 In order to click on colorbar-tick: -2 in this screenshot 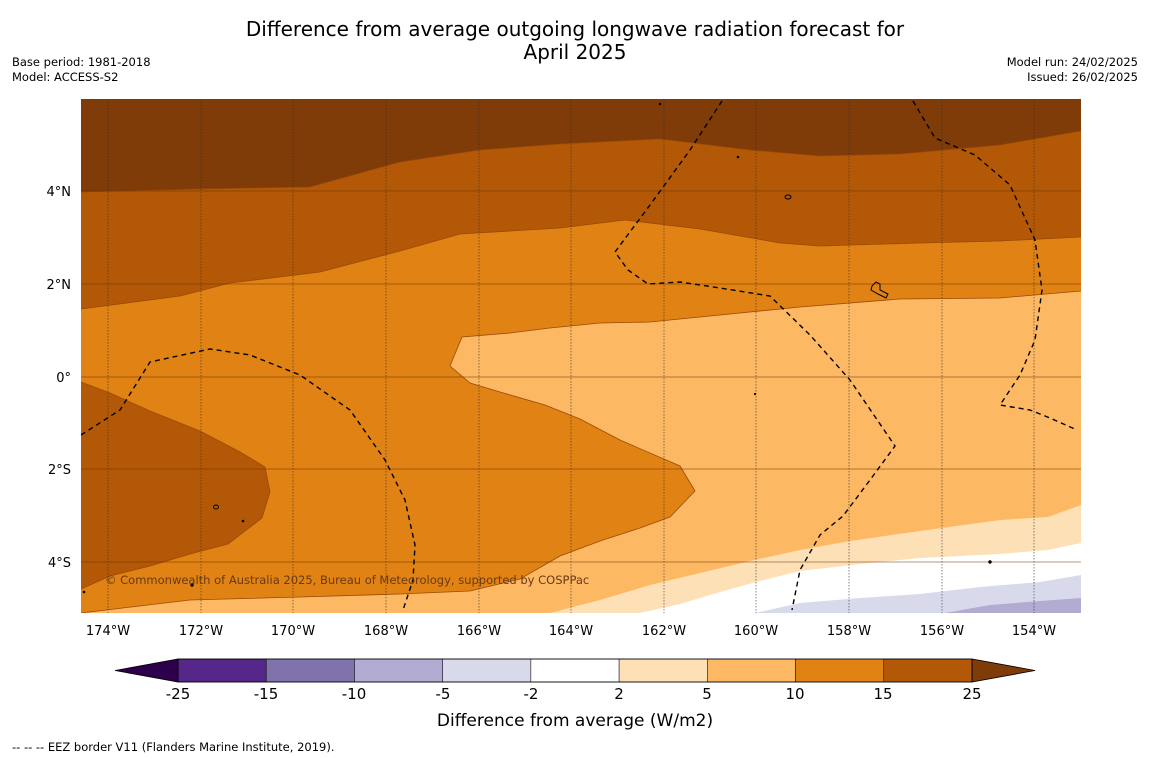, I will do `click(531, 694)`.